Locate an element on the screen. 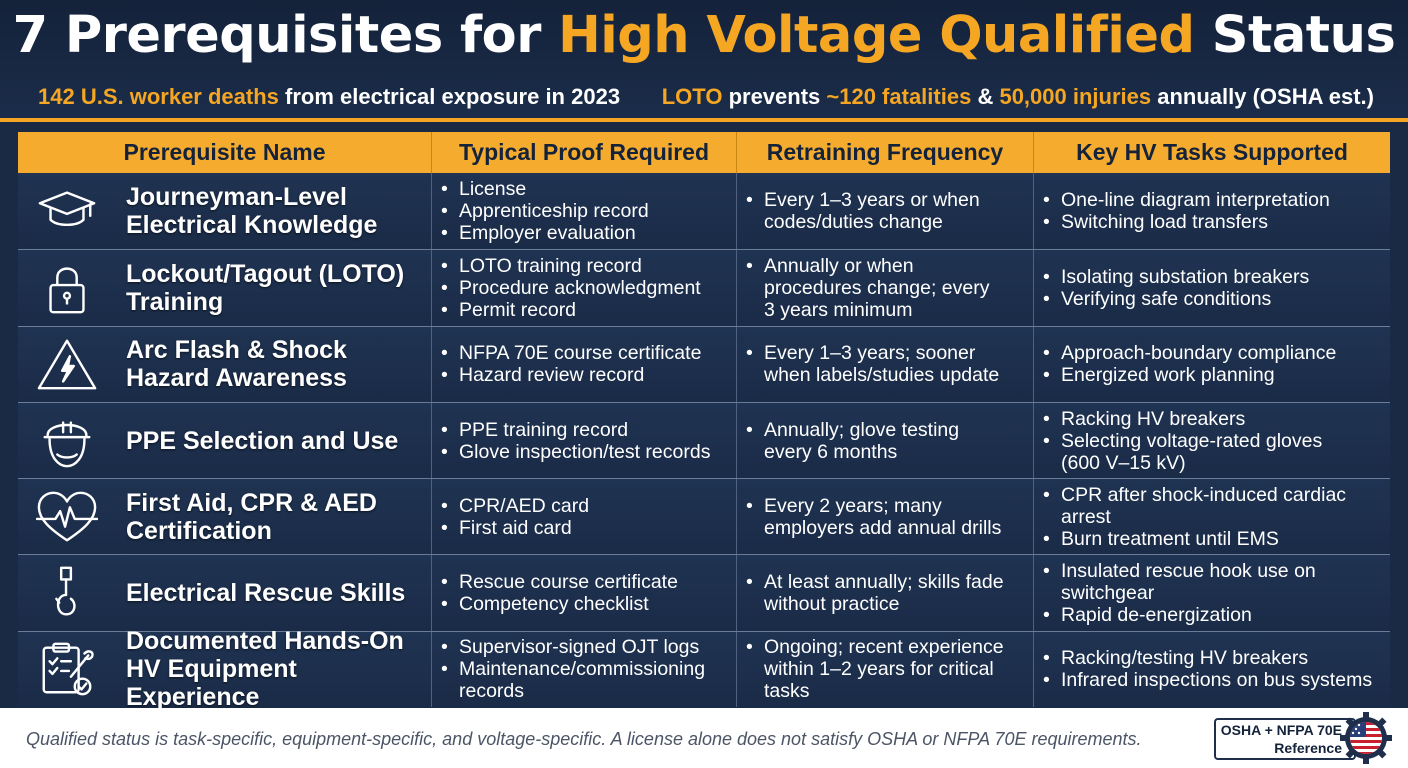 This screenshot has height=768, width=1408. task-item: Switching load transfers is located at coordinates (1186, 222).